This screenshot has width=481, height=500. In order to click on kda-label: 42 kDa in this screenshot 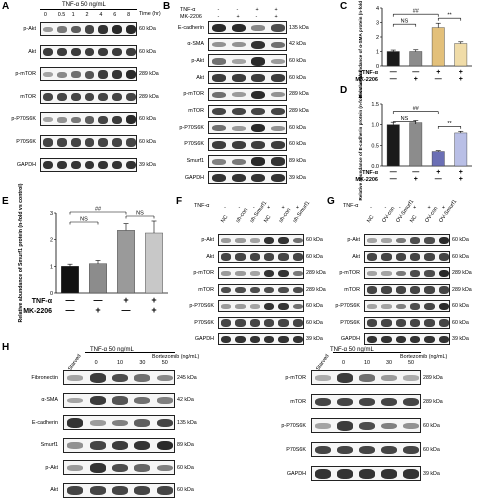, I will do `click(297, 44)`.